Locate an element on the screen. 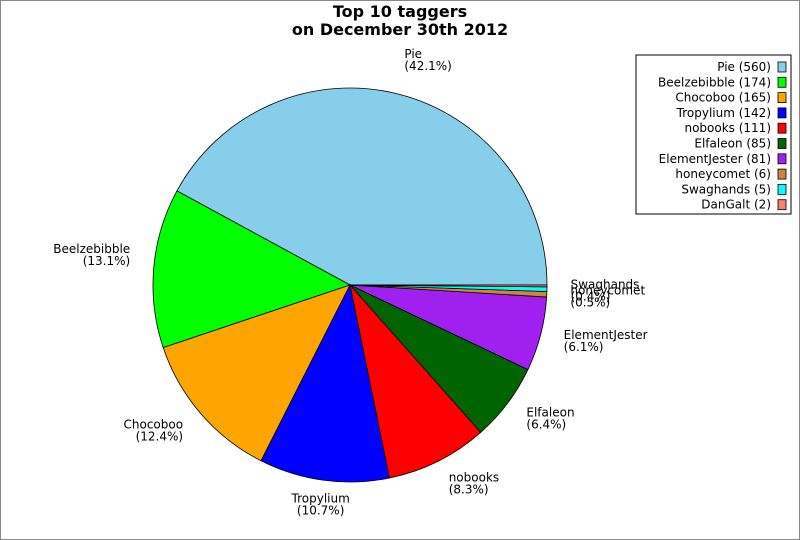 The height and width of the screenshot is (540, 800). slice-label: Pie is located at coordinates (413, 54).